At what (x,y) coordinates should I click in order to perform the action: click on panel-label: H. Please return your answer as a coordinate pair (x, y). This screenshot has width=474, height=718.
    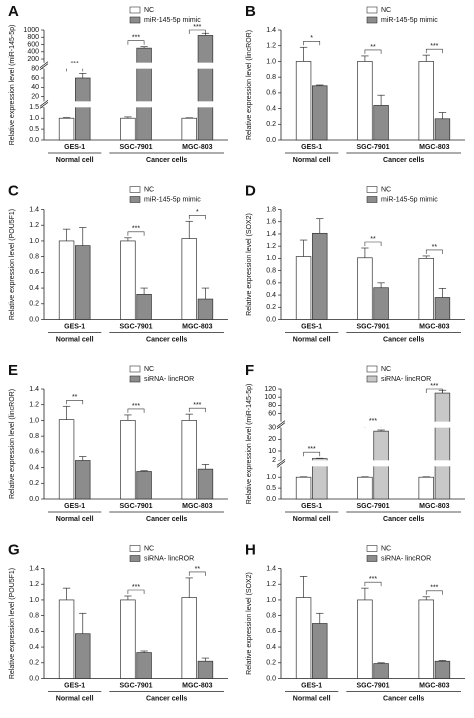
    Looking at the image, I should click on (250, 549).